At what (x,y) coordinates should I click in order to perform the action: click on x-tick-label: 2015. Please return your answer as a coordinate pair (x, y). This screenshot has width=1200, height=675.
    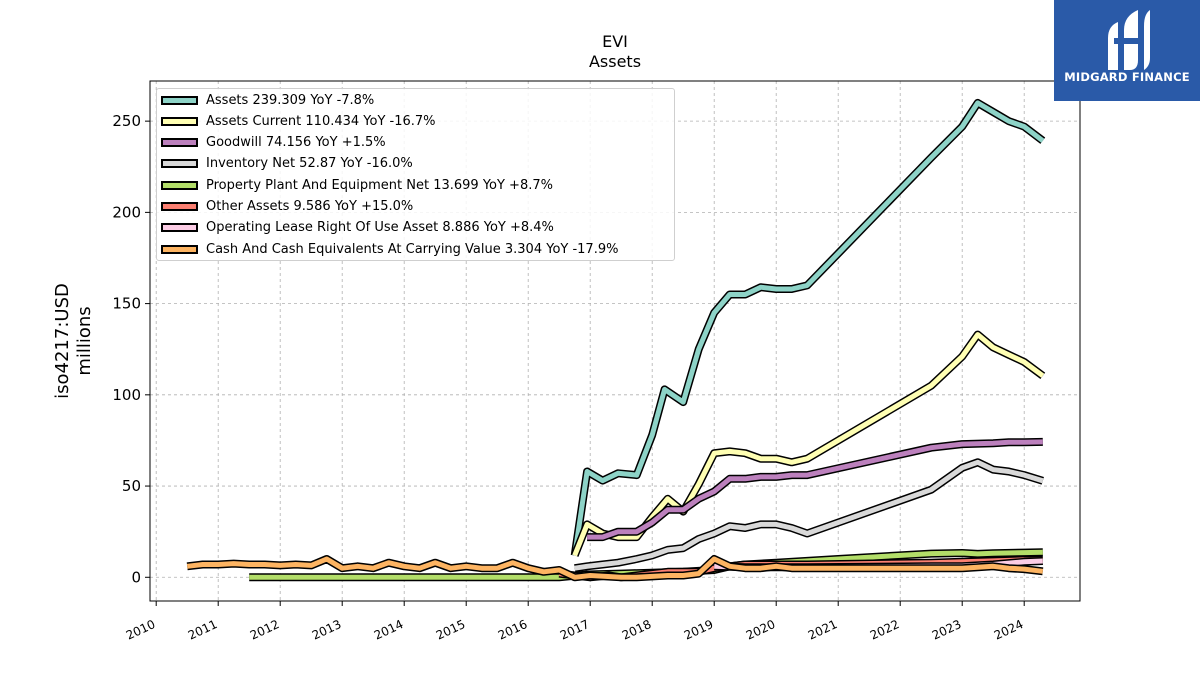
    Looking at the image, I should click on (451, 630).